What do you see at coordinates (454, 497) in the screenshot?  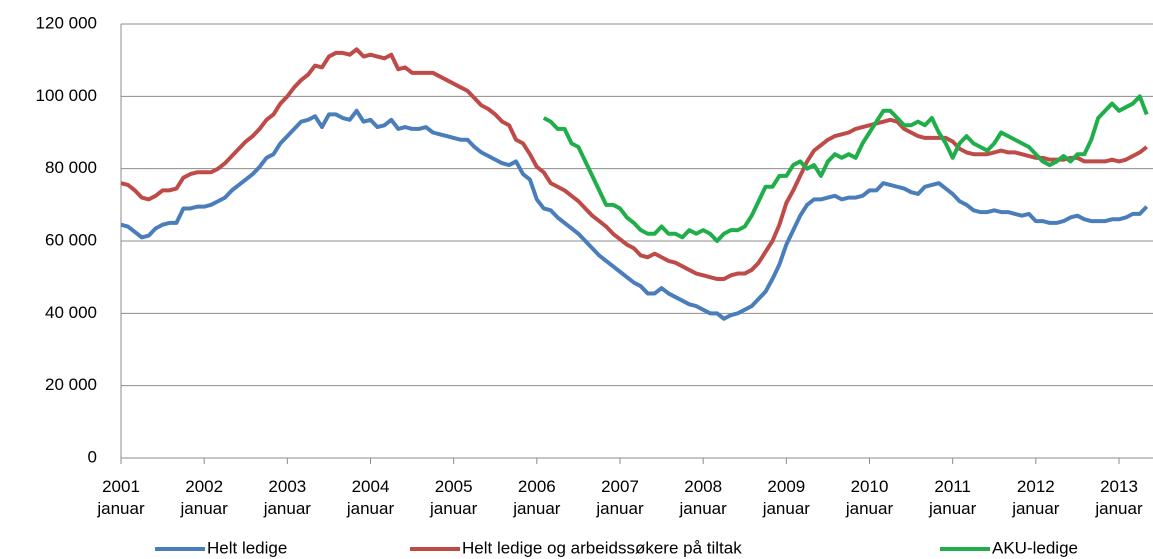 I see `x-tick-label: 2005 januar` at bounding box center [454, 497].